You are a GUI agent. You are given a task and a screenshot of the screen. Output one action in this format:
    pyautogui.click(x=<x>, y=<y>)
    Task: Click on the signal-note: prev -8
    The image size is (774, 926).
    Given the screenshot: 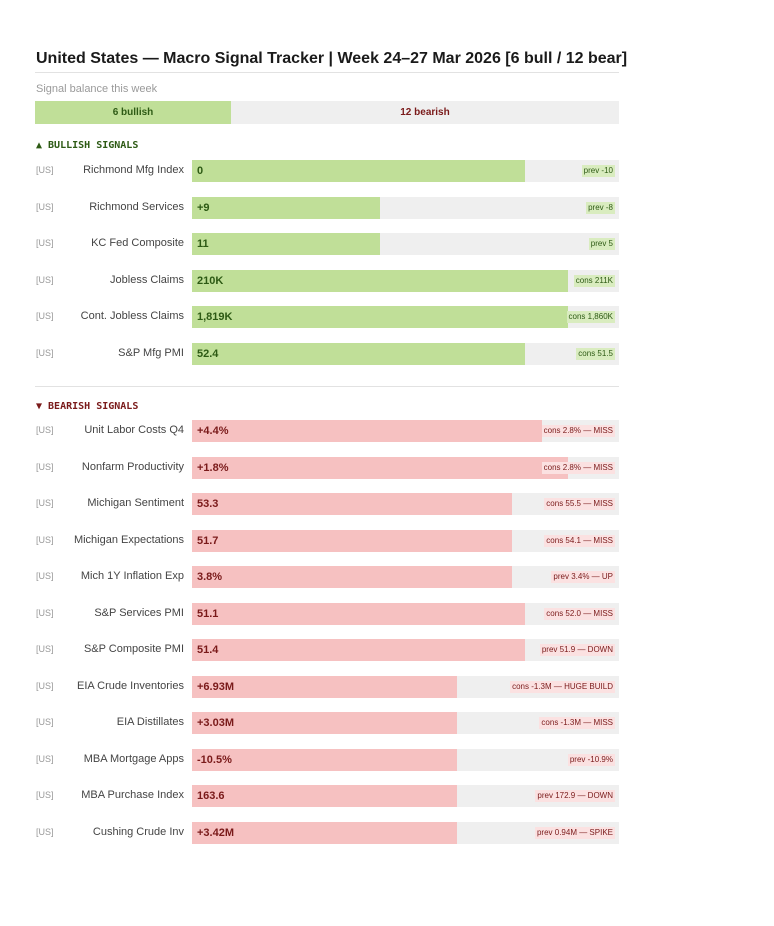 What is the action you would take?
    pyautogui.click(x=600, y=207)
    